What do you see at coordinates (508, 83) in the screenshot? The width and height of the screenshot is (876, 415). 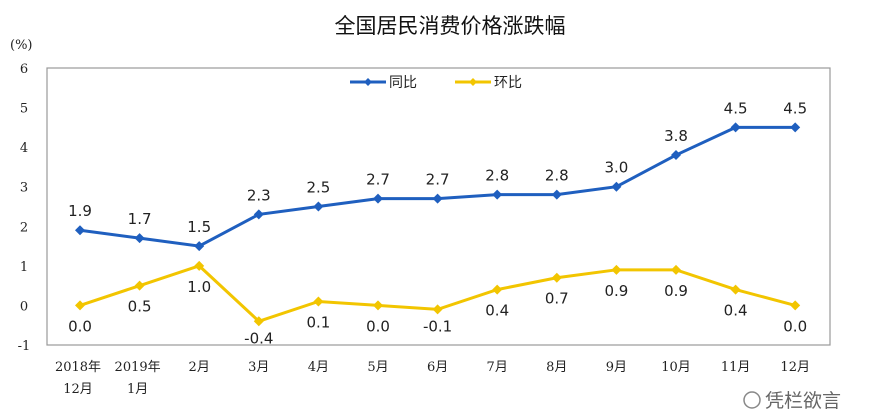 I see `legend-label: 环比` at bounding box center [508, 83].